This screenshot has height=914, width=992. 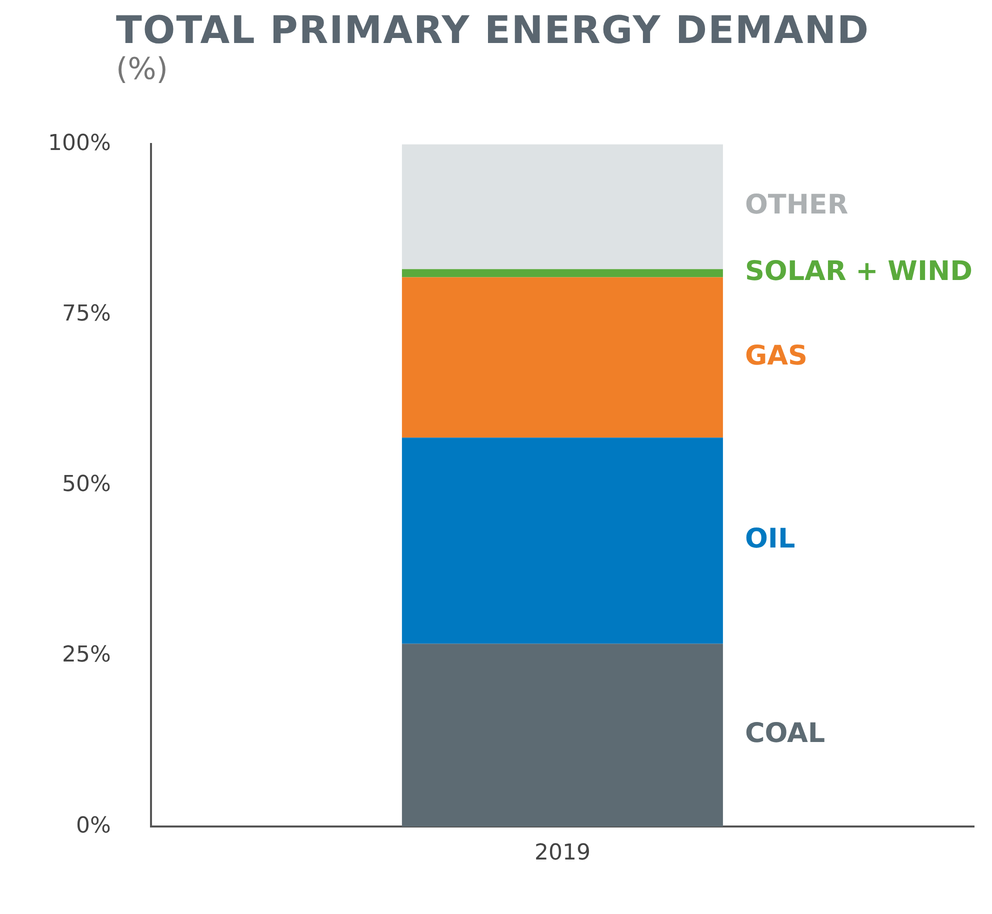 I want to click on chart-title: TOTAL PRIMARY ENERGY DEMAND, so click(x=493, y=30).